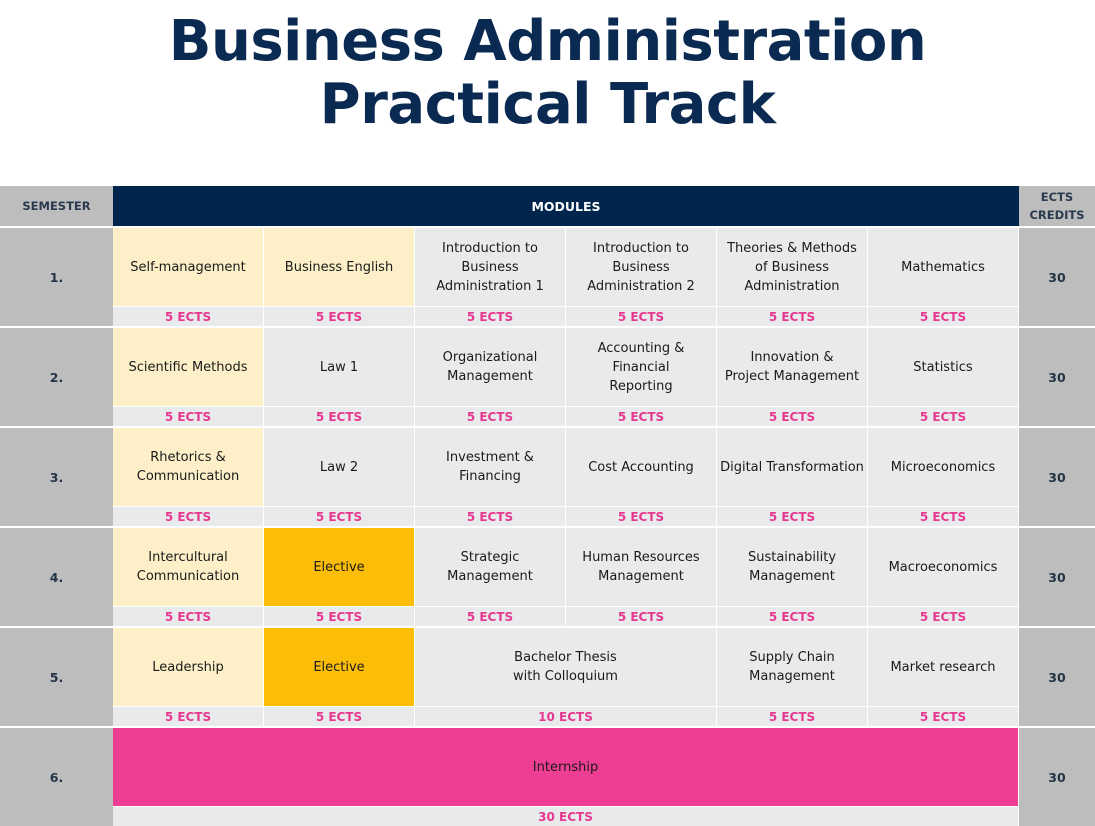 Image resolution: width=1095 pixels, height=826 pixels. What do you see at coordinates (792, 666) in the screenshot?
I see `module-cell: Supply Chain Management` at bounding box center [792, 666].